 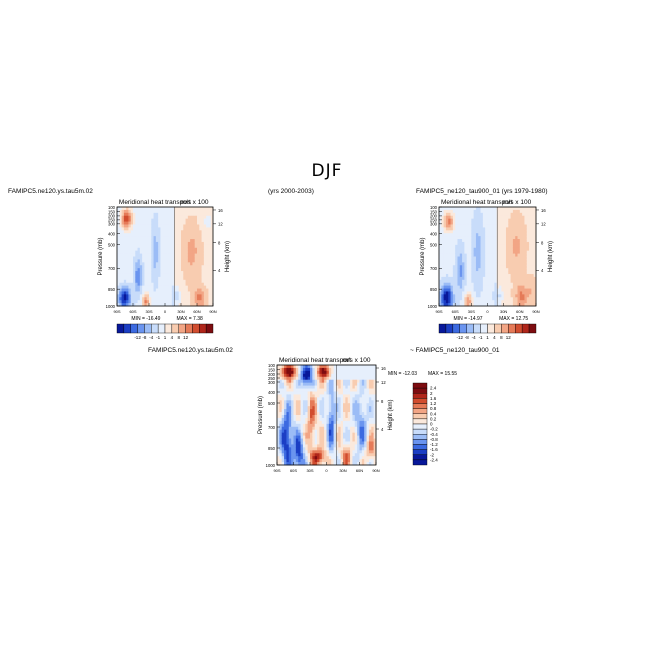 What do you see at coordinates (434, 220) in the screenshot?
I see `y-tick-label: 250` at bounding box center [434, 220].